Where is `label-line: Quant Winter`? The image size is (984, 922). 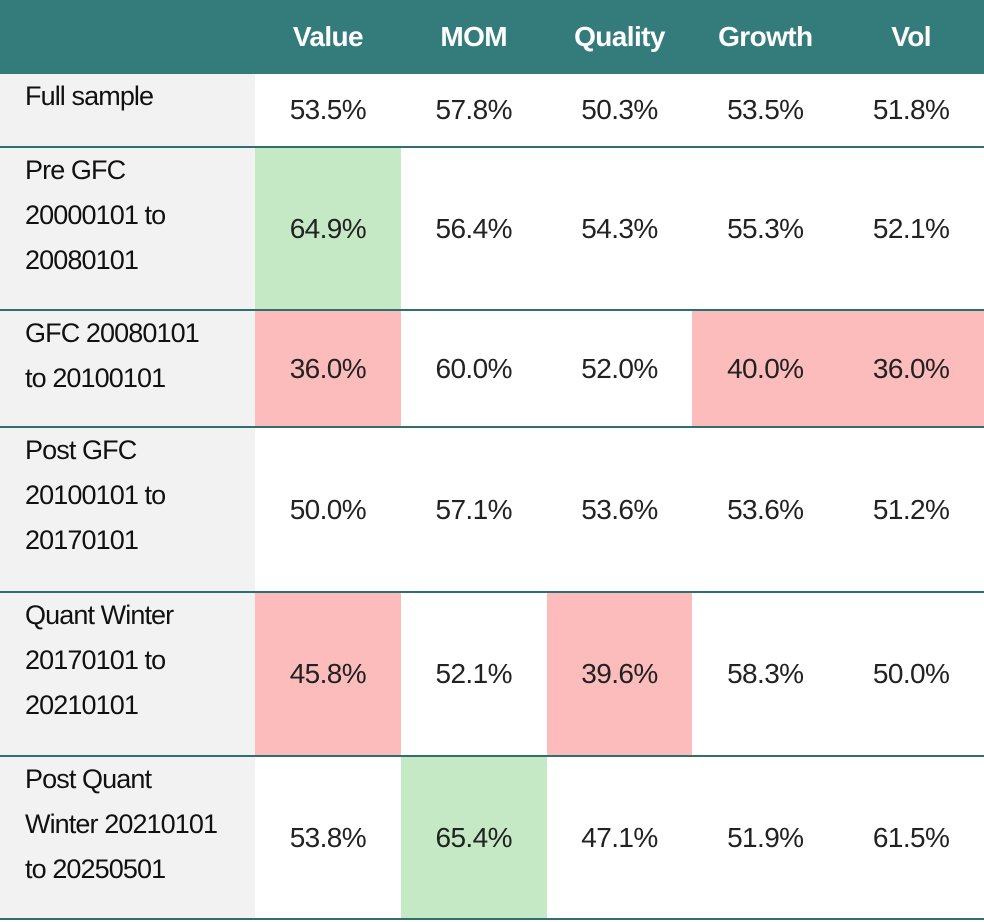
label-line: Quant Winter is located at coordinates (99, 615).